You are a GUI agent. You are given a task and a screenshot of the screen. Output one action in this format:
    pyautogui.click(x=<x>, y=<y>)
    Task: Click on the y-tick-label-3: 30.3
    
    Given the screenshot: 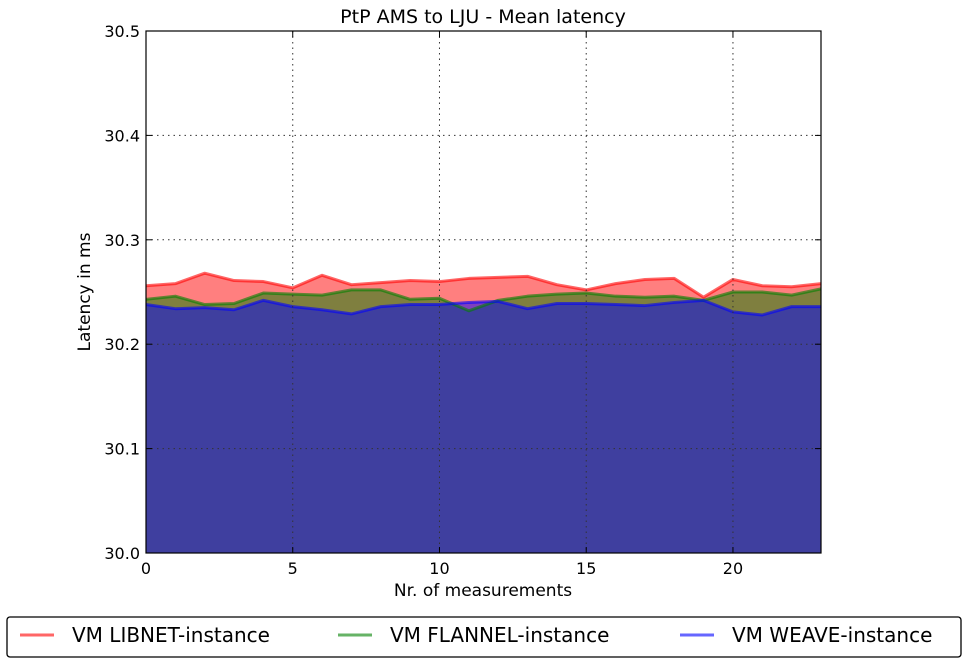 What is the action you would take?
    pyautogui.click(x=122, y=240)
    